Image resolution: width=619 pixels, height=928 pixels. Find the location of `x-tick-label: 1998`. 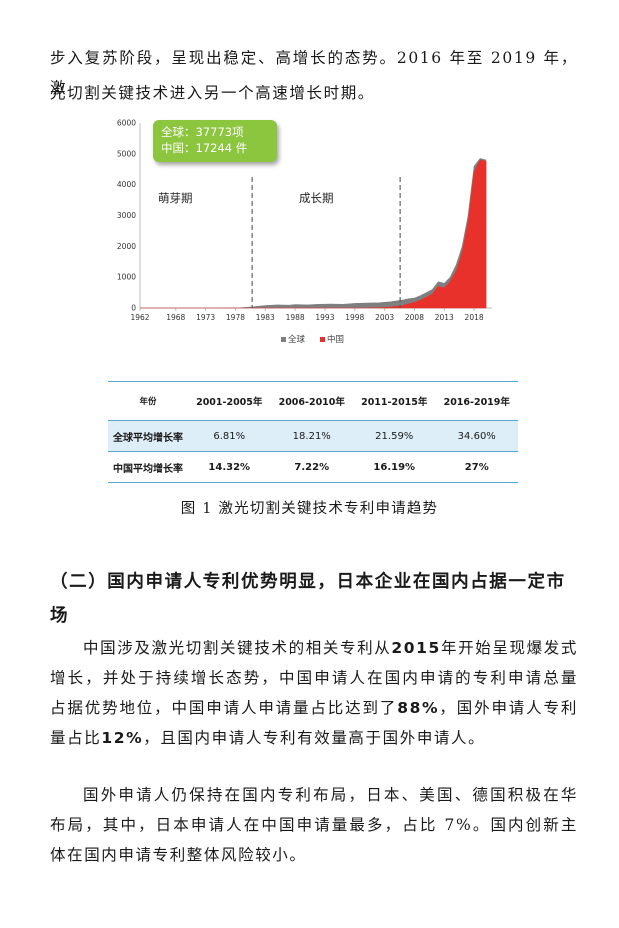

x-tick-label: 1998 is located at coordinates (354, 317).